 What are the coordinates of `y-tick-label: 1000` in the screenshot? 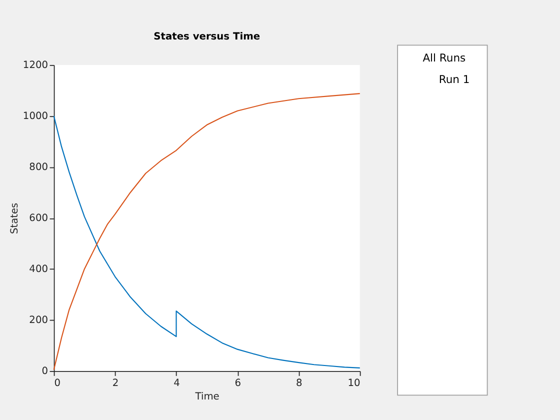 It's located at (35, 116).